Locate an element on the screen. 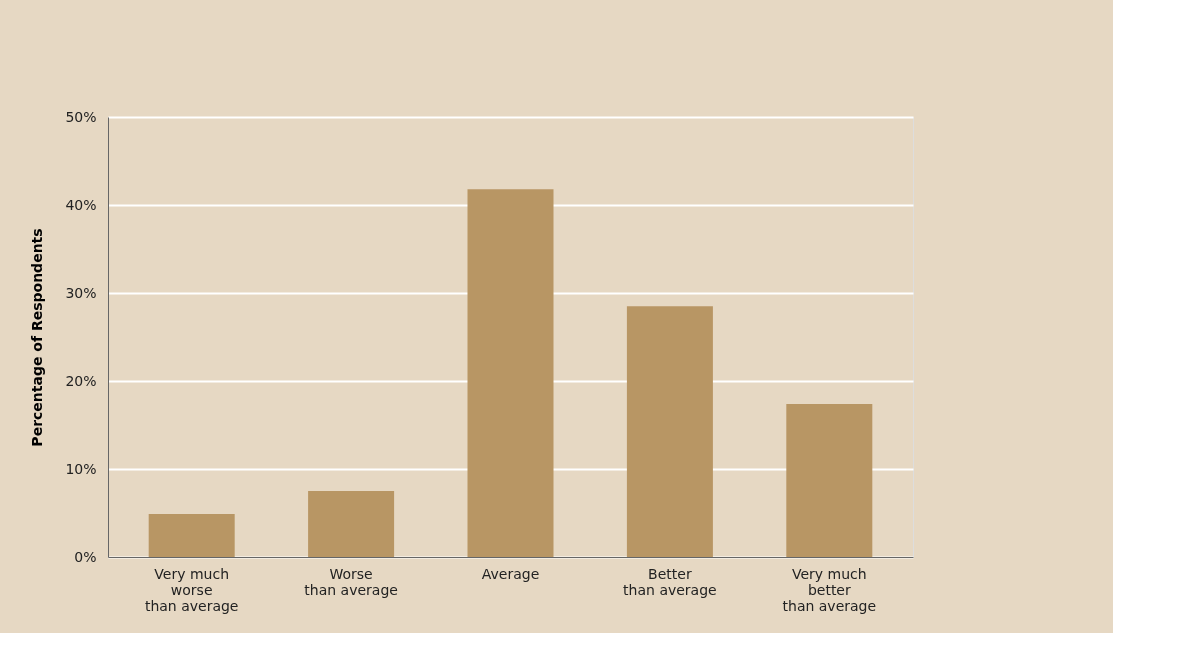 The height and width of the screenshot is (666, 1183). x-tick-label: Very much better than average is located at coordinates (829, 589).